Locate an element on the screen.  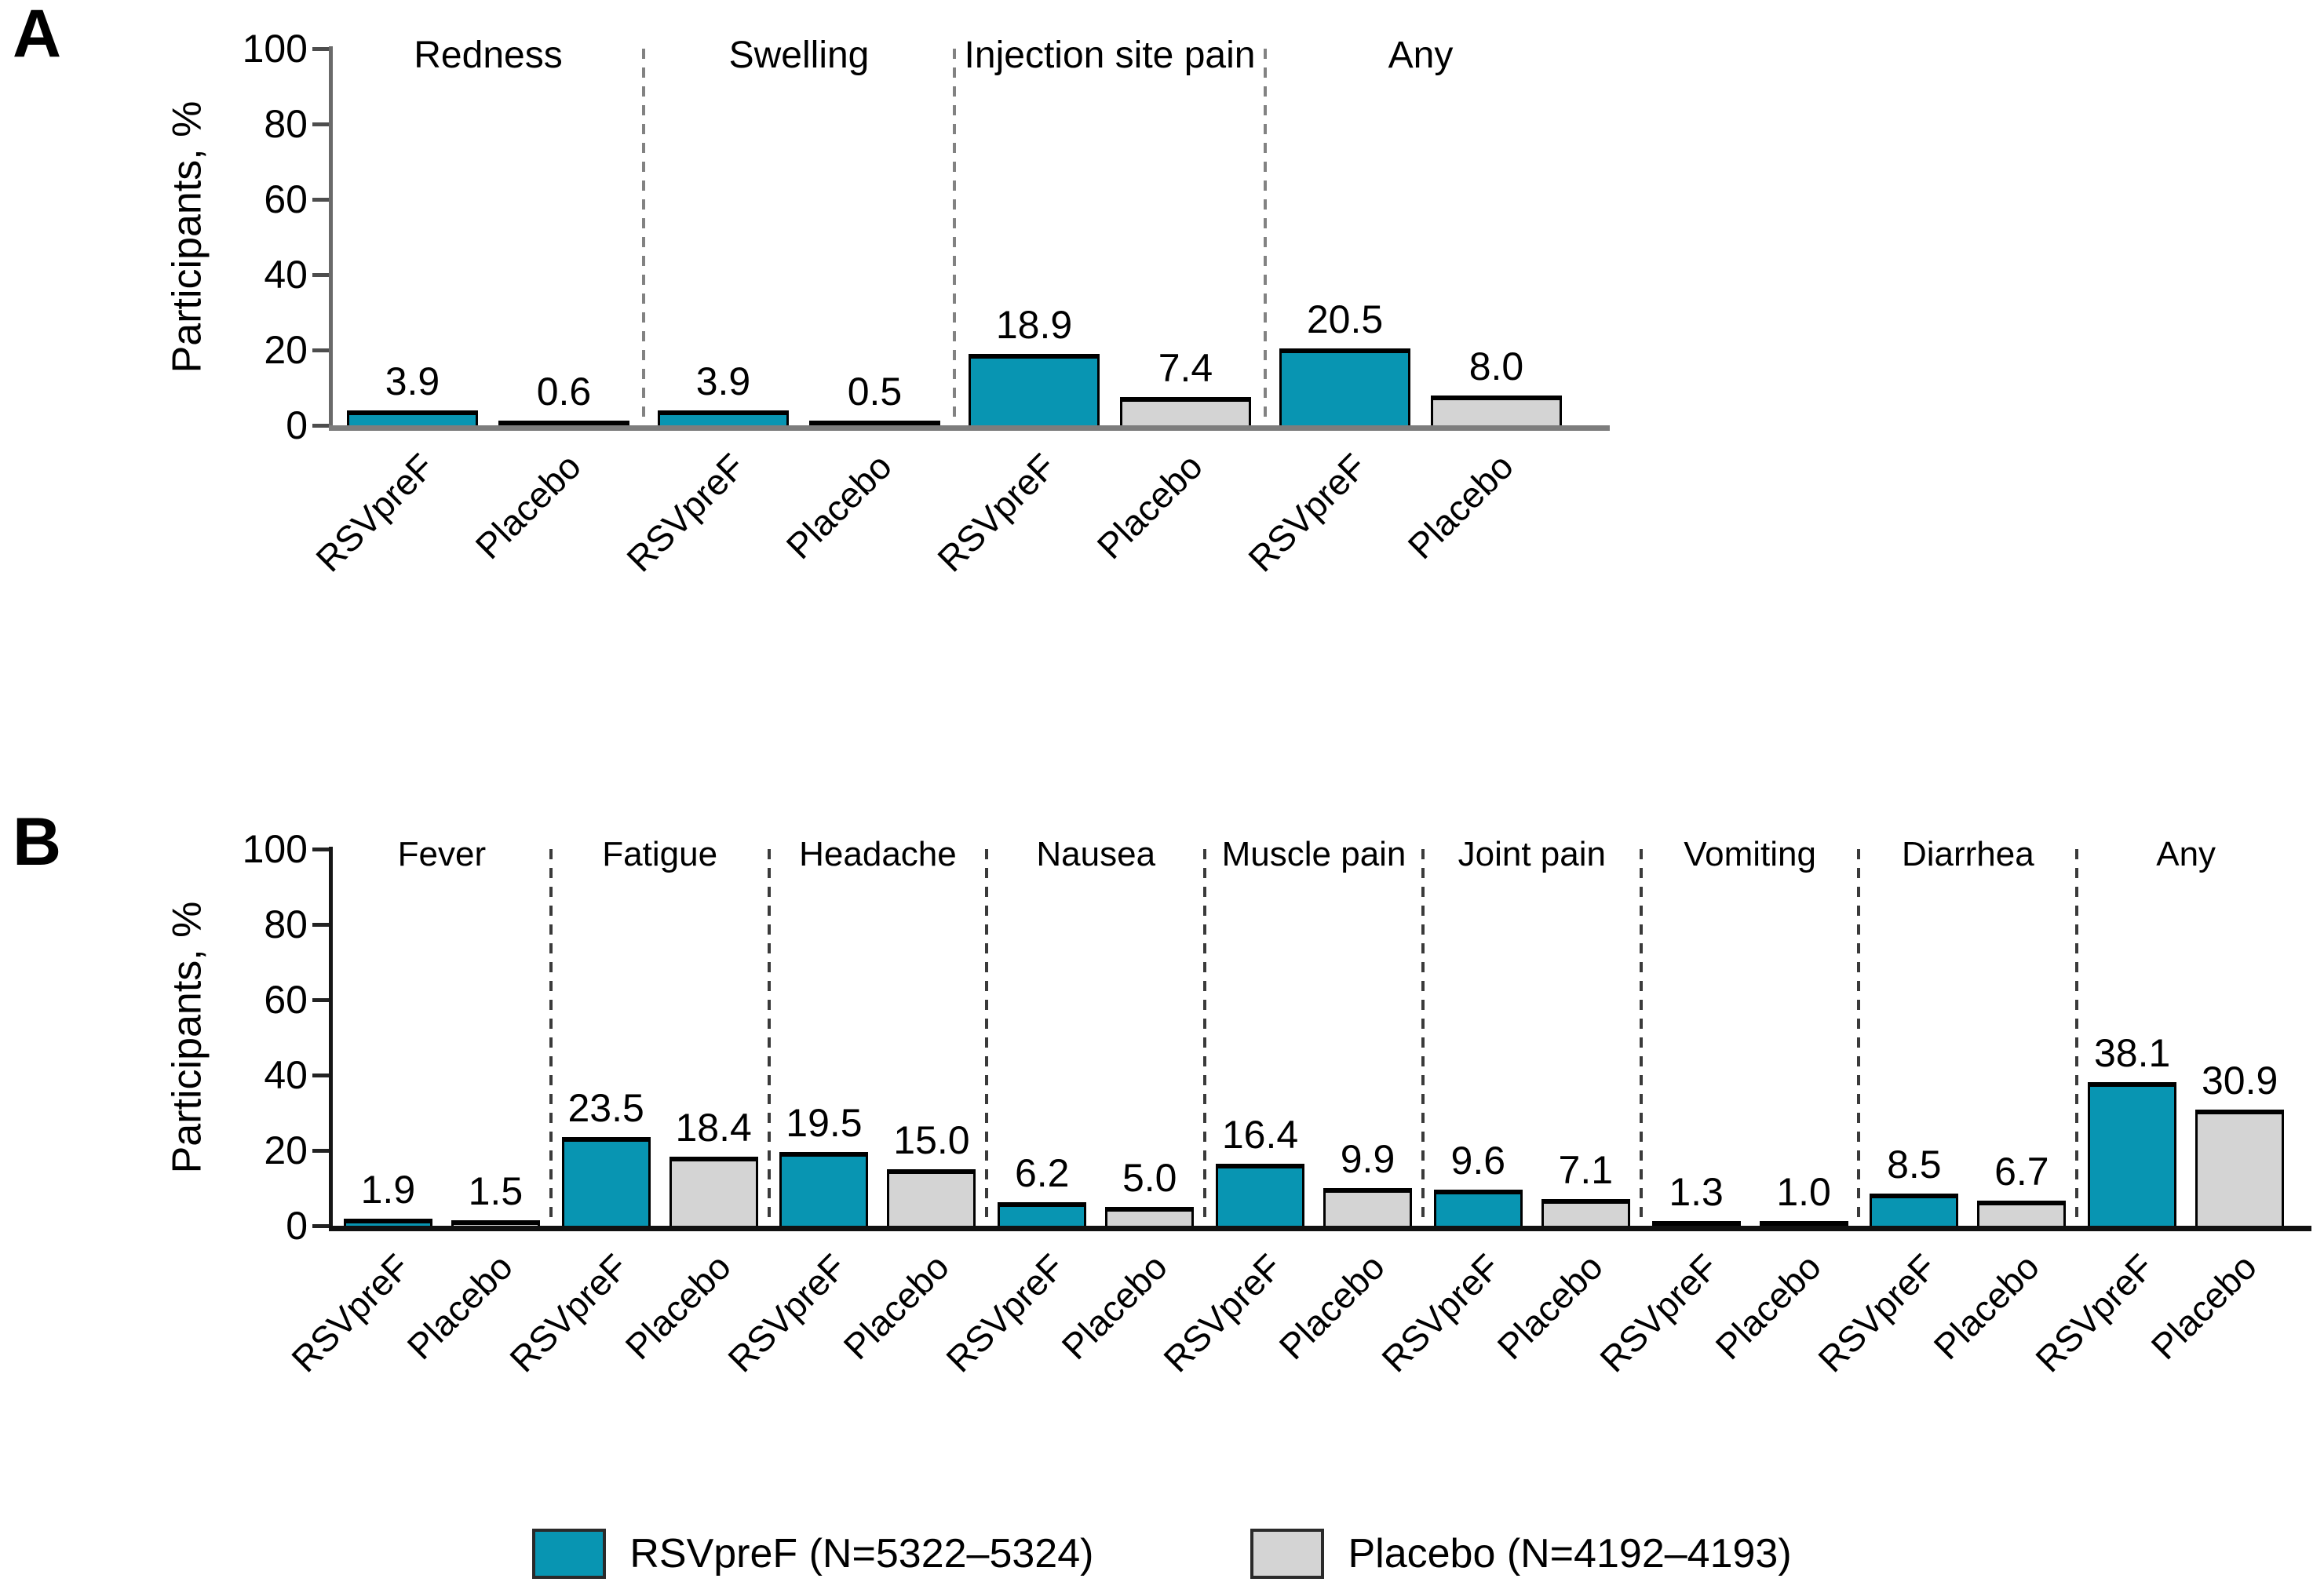
bar-unit: 9.9 is located at coordinates (1368, 1182).